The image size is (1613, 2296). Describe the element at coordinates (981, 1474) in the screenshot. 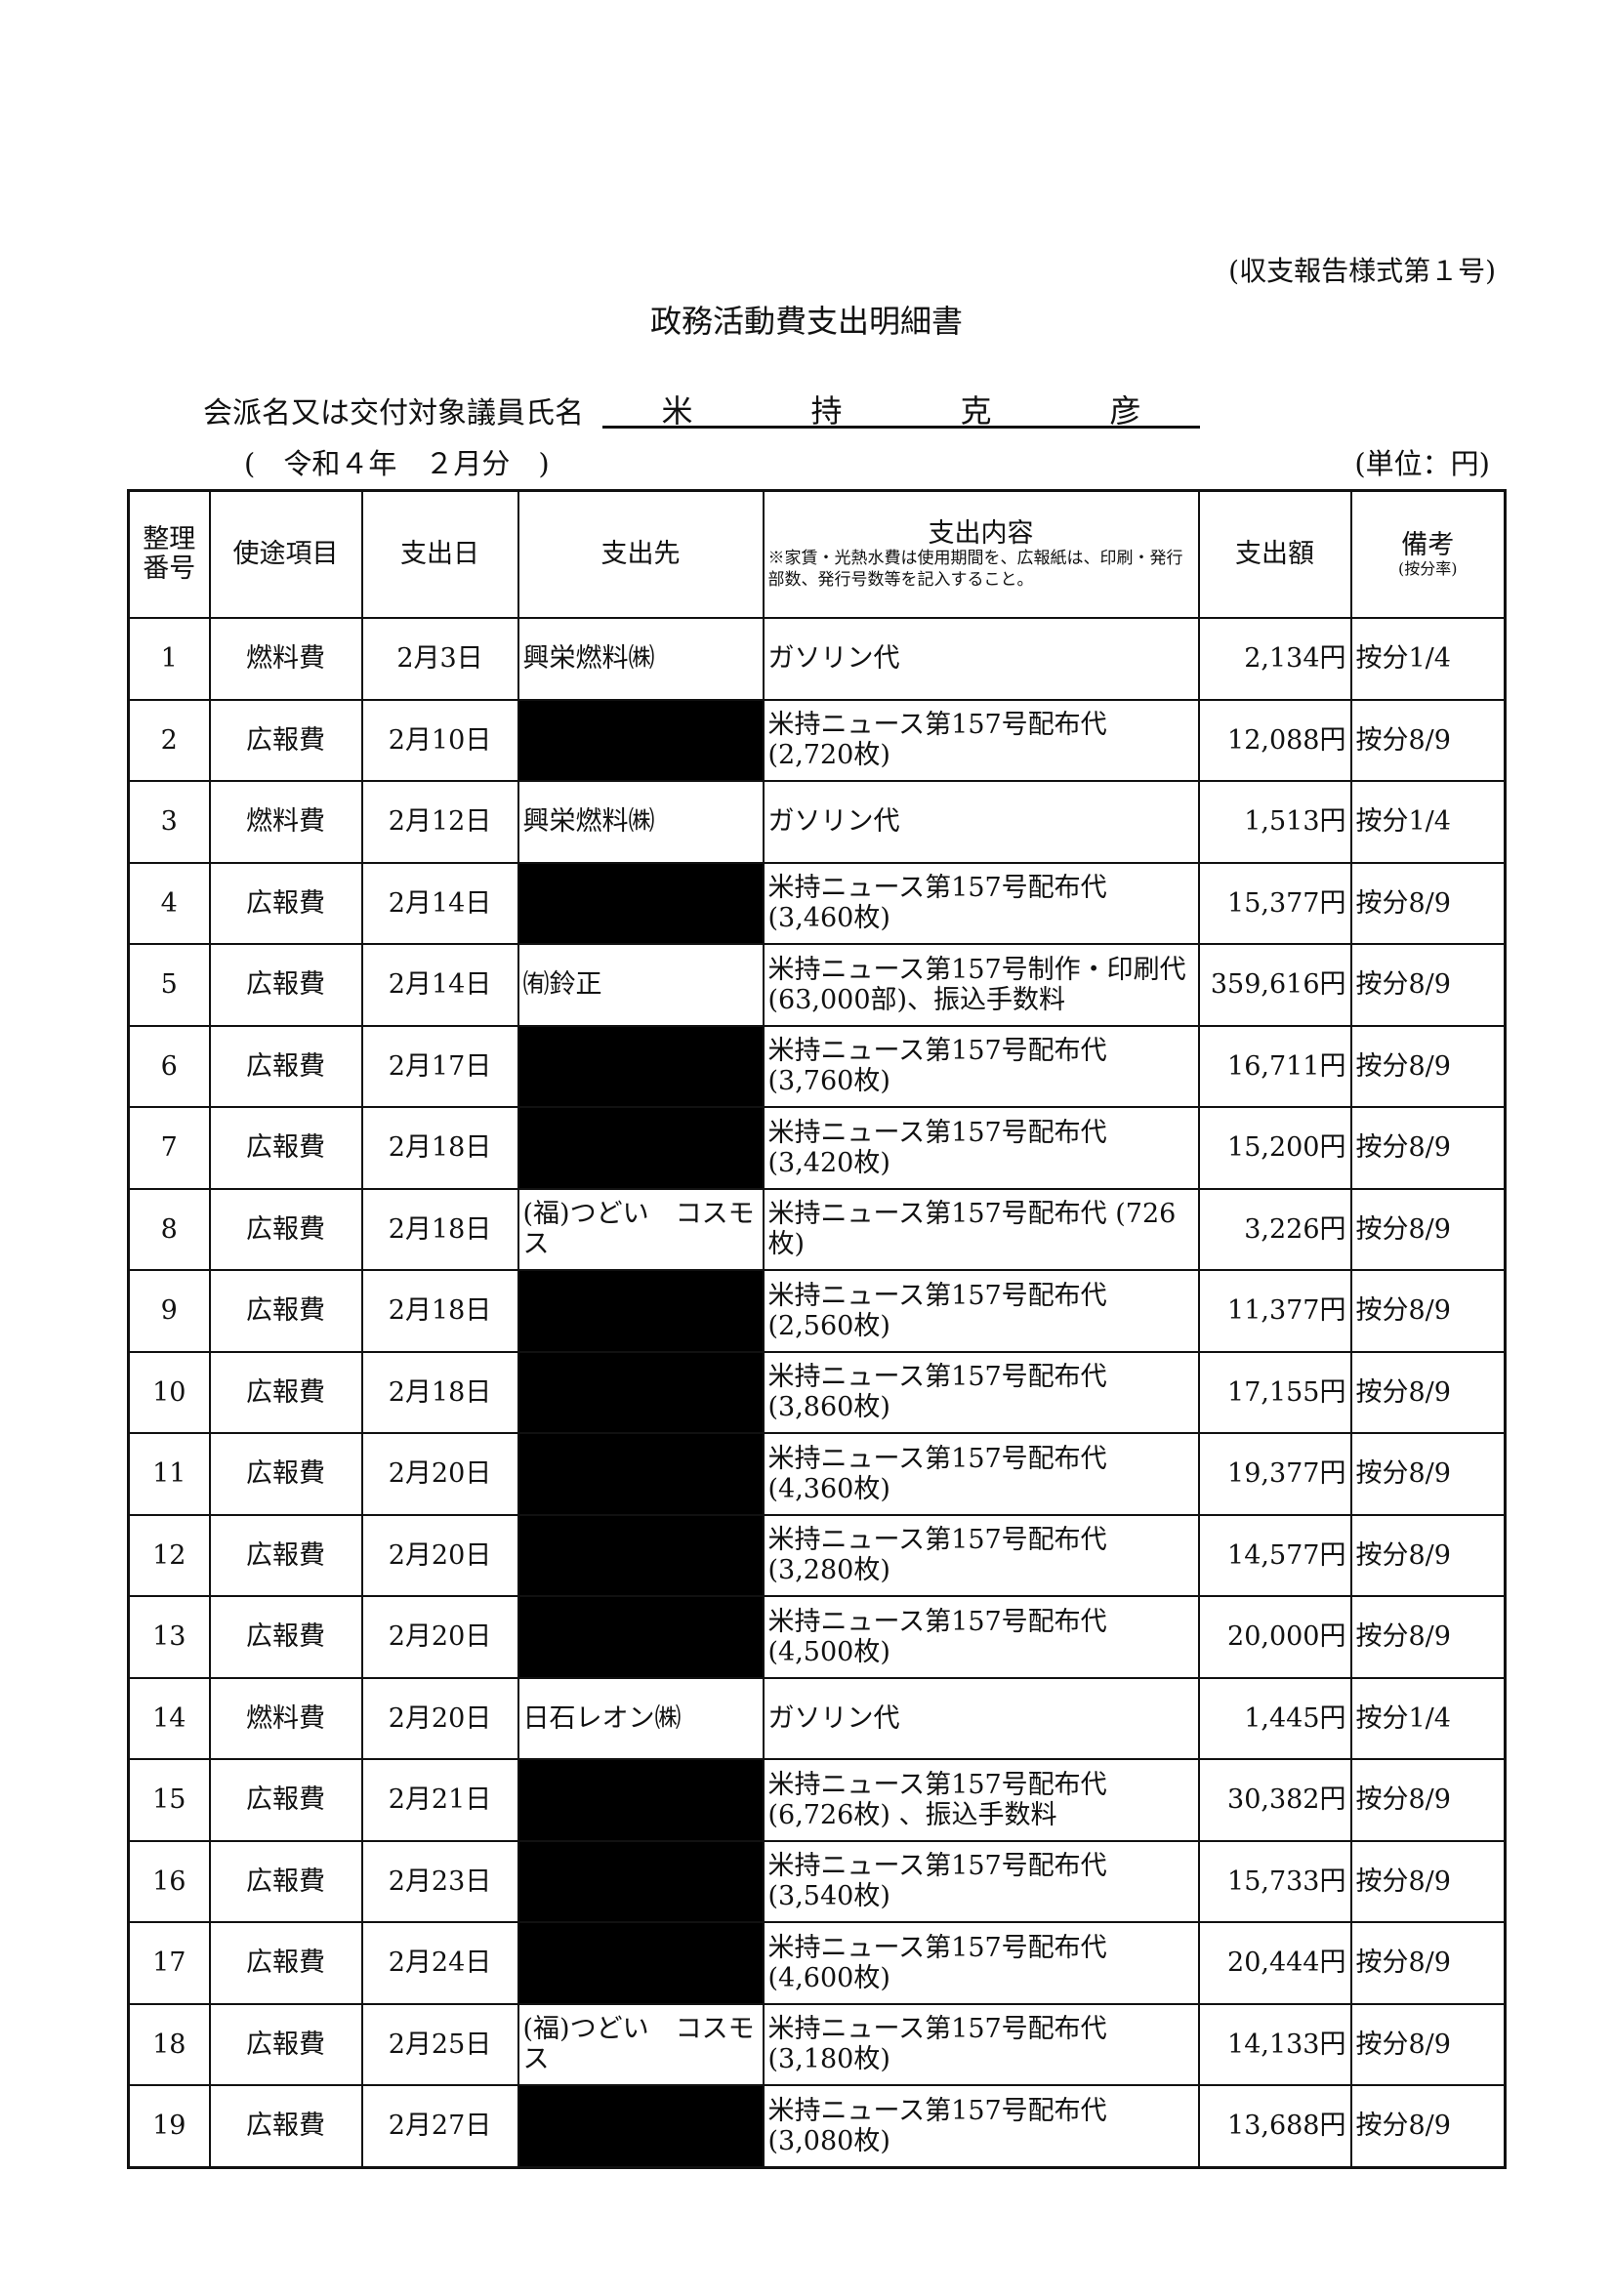

I see `cell-content: 米持ニュース第157号配布代 (4,360枚)` at that location.